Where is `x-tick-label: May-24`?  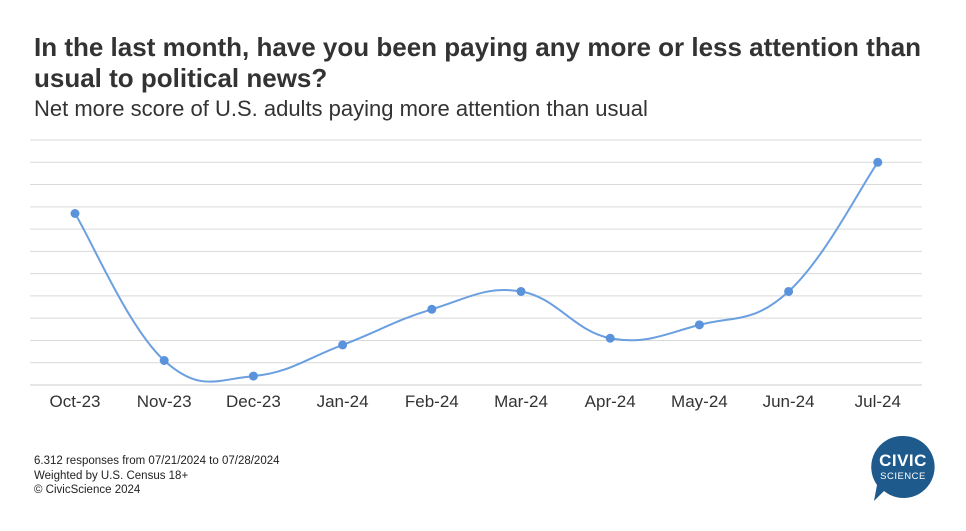
x-tick-label: May-24 is located at coordinates (699, 401).